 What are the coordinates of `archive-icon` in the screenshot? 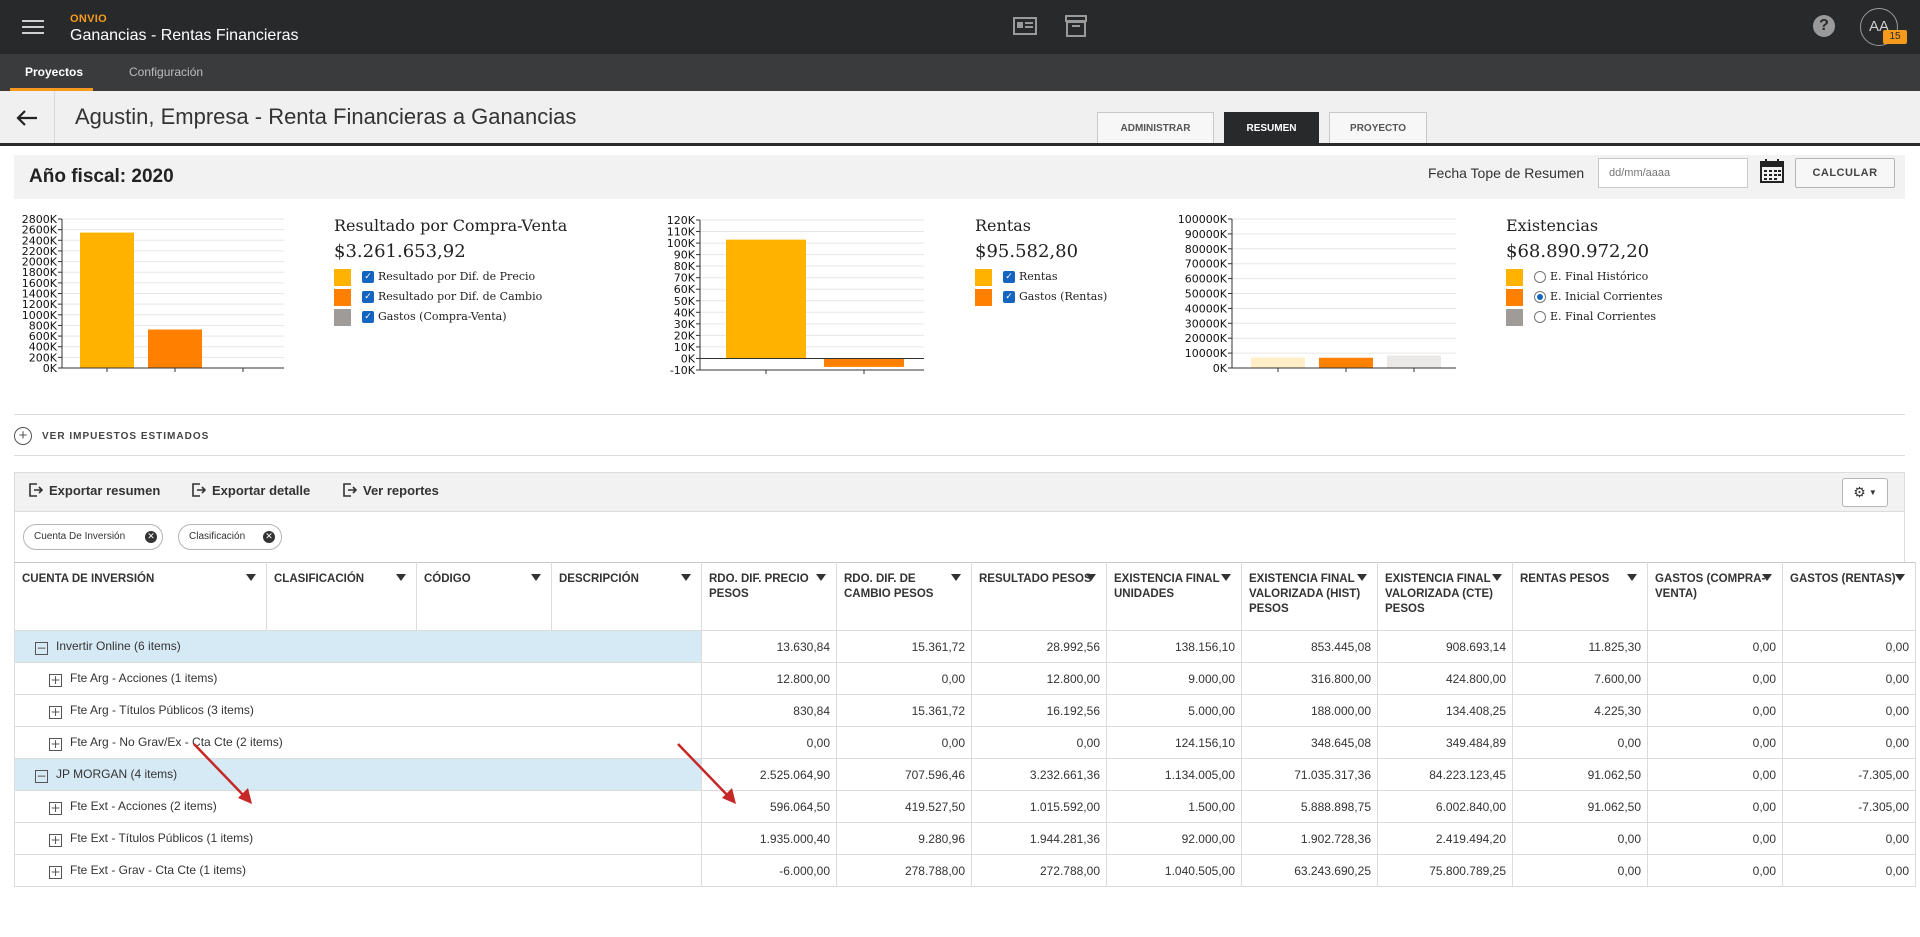 It's located at (1076, 26).